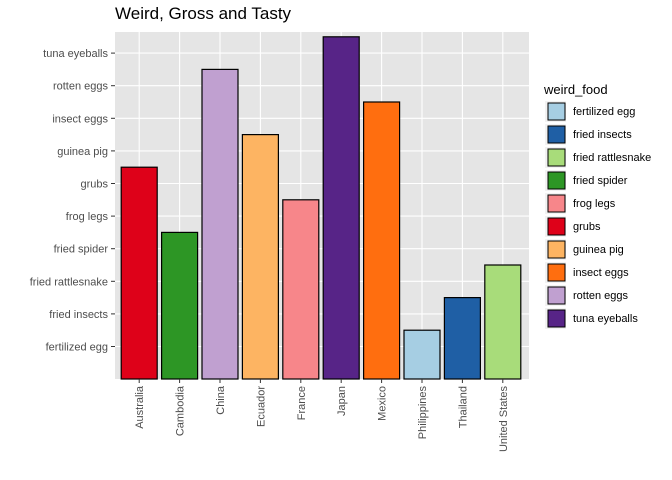 The height and width of the screenshot is (480, 672). Describe the element at coordinates (587, 227) in the screenshot. I see `legend-label-grubs: grubs` at that location.